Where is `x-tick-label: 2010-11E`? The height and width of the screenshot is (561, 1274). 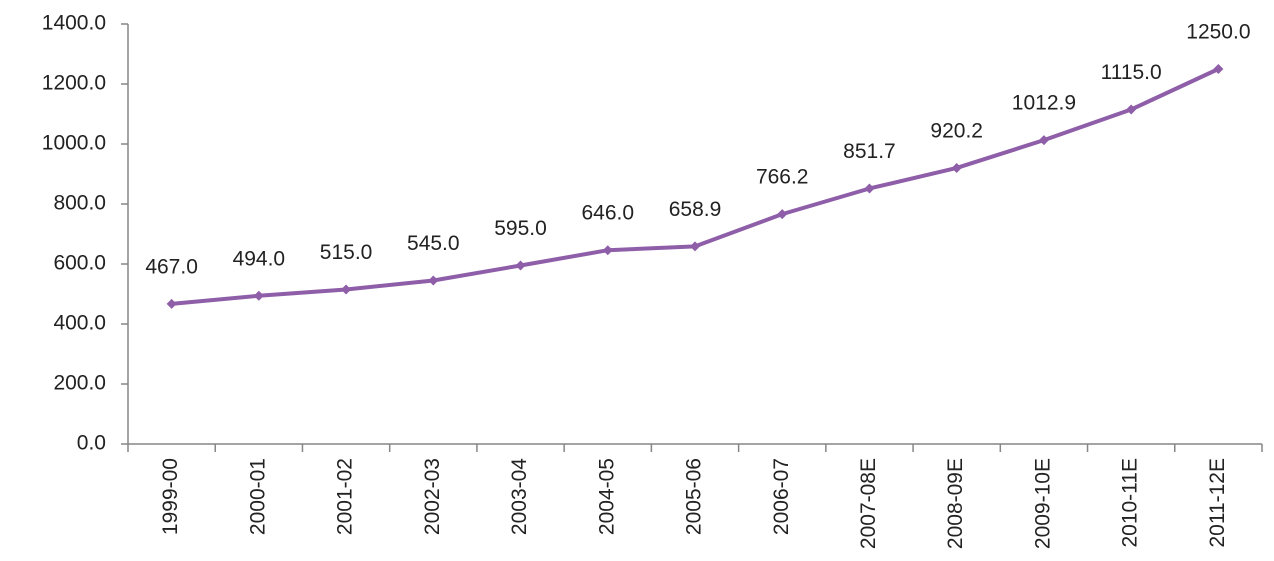
x-tick-label: 2010-11E is located at coordinates (1130, 503).